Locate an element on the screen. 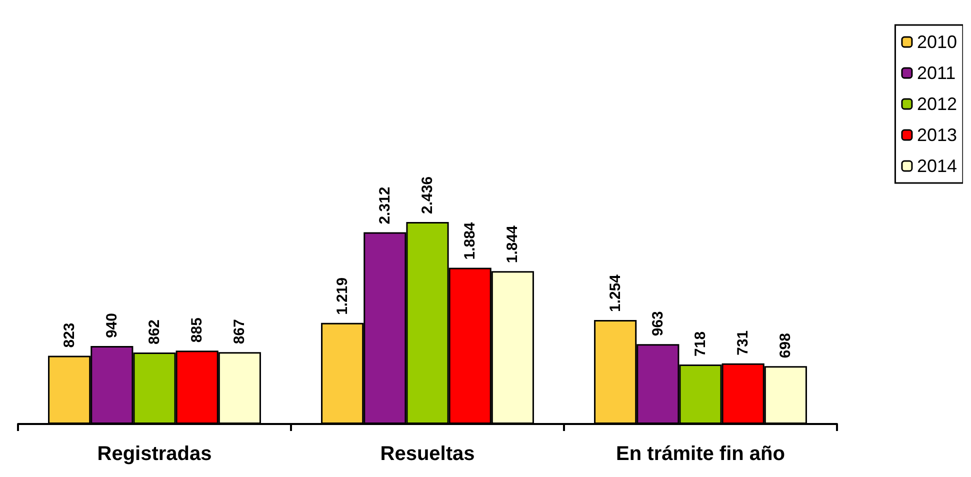 This screenshot has width=971, height=477. data-label: 963 is located at coordinates (657, 323).